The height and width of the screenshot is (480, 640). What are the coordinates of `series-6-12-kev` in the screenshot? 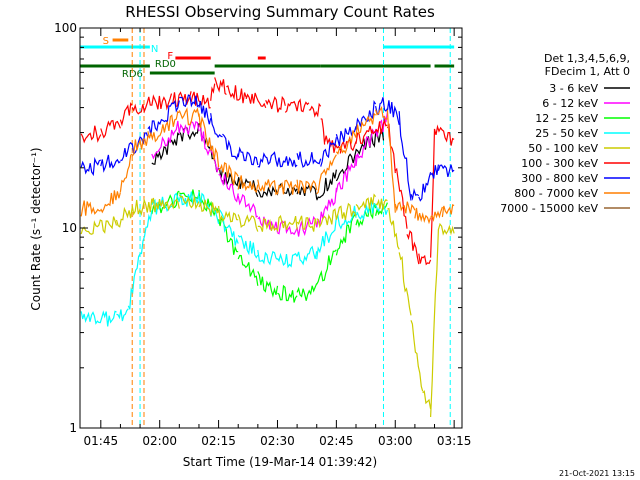 It's located at (269, 174).